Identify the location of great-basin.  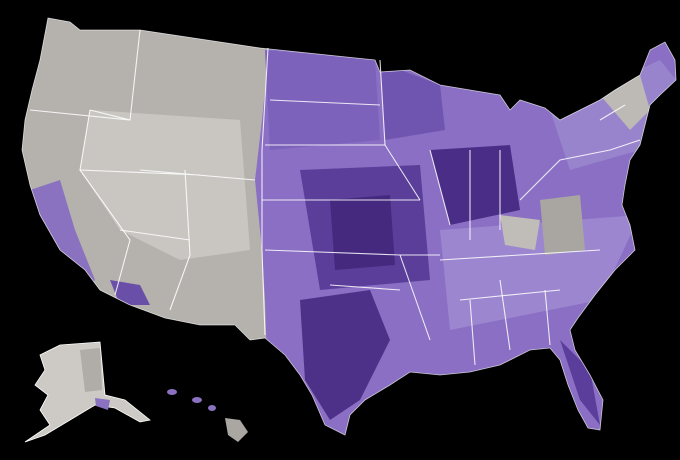
(165, 185).